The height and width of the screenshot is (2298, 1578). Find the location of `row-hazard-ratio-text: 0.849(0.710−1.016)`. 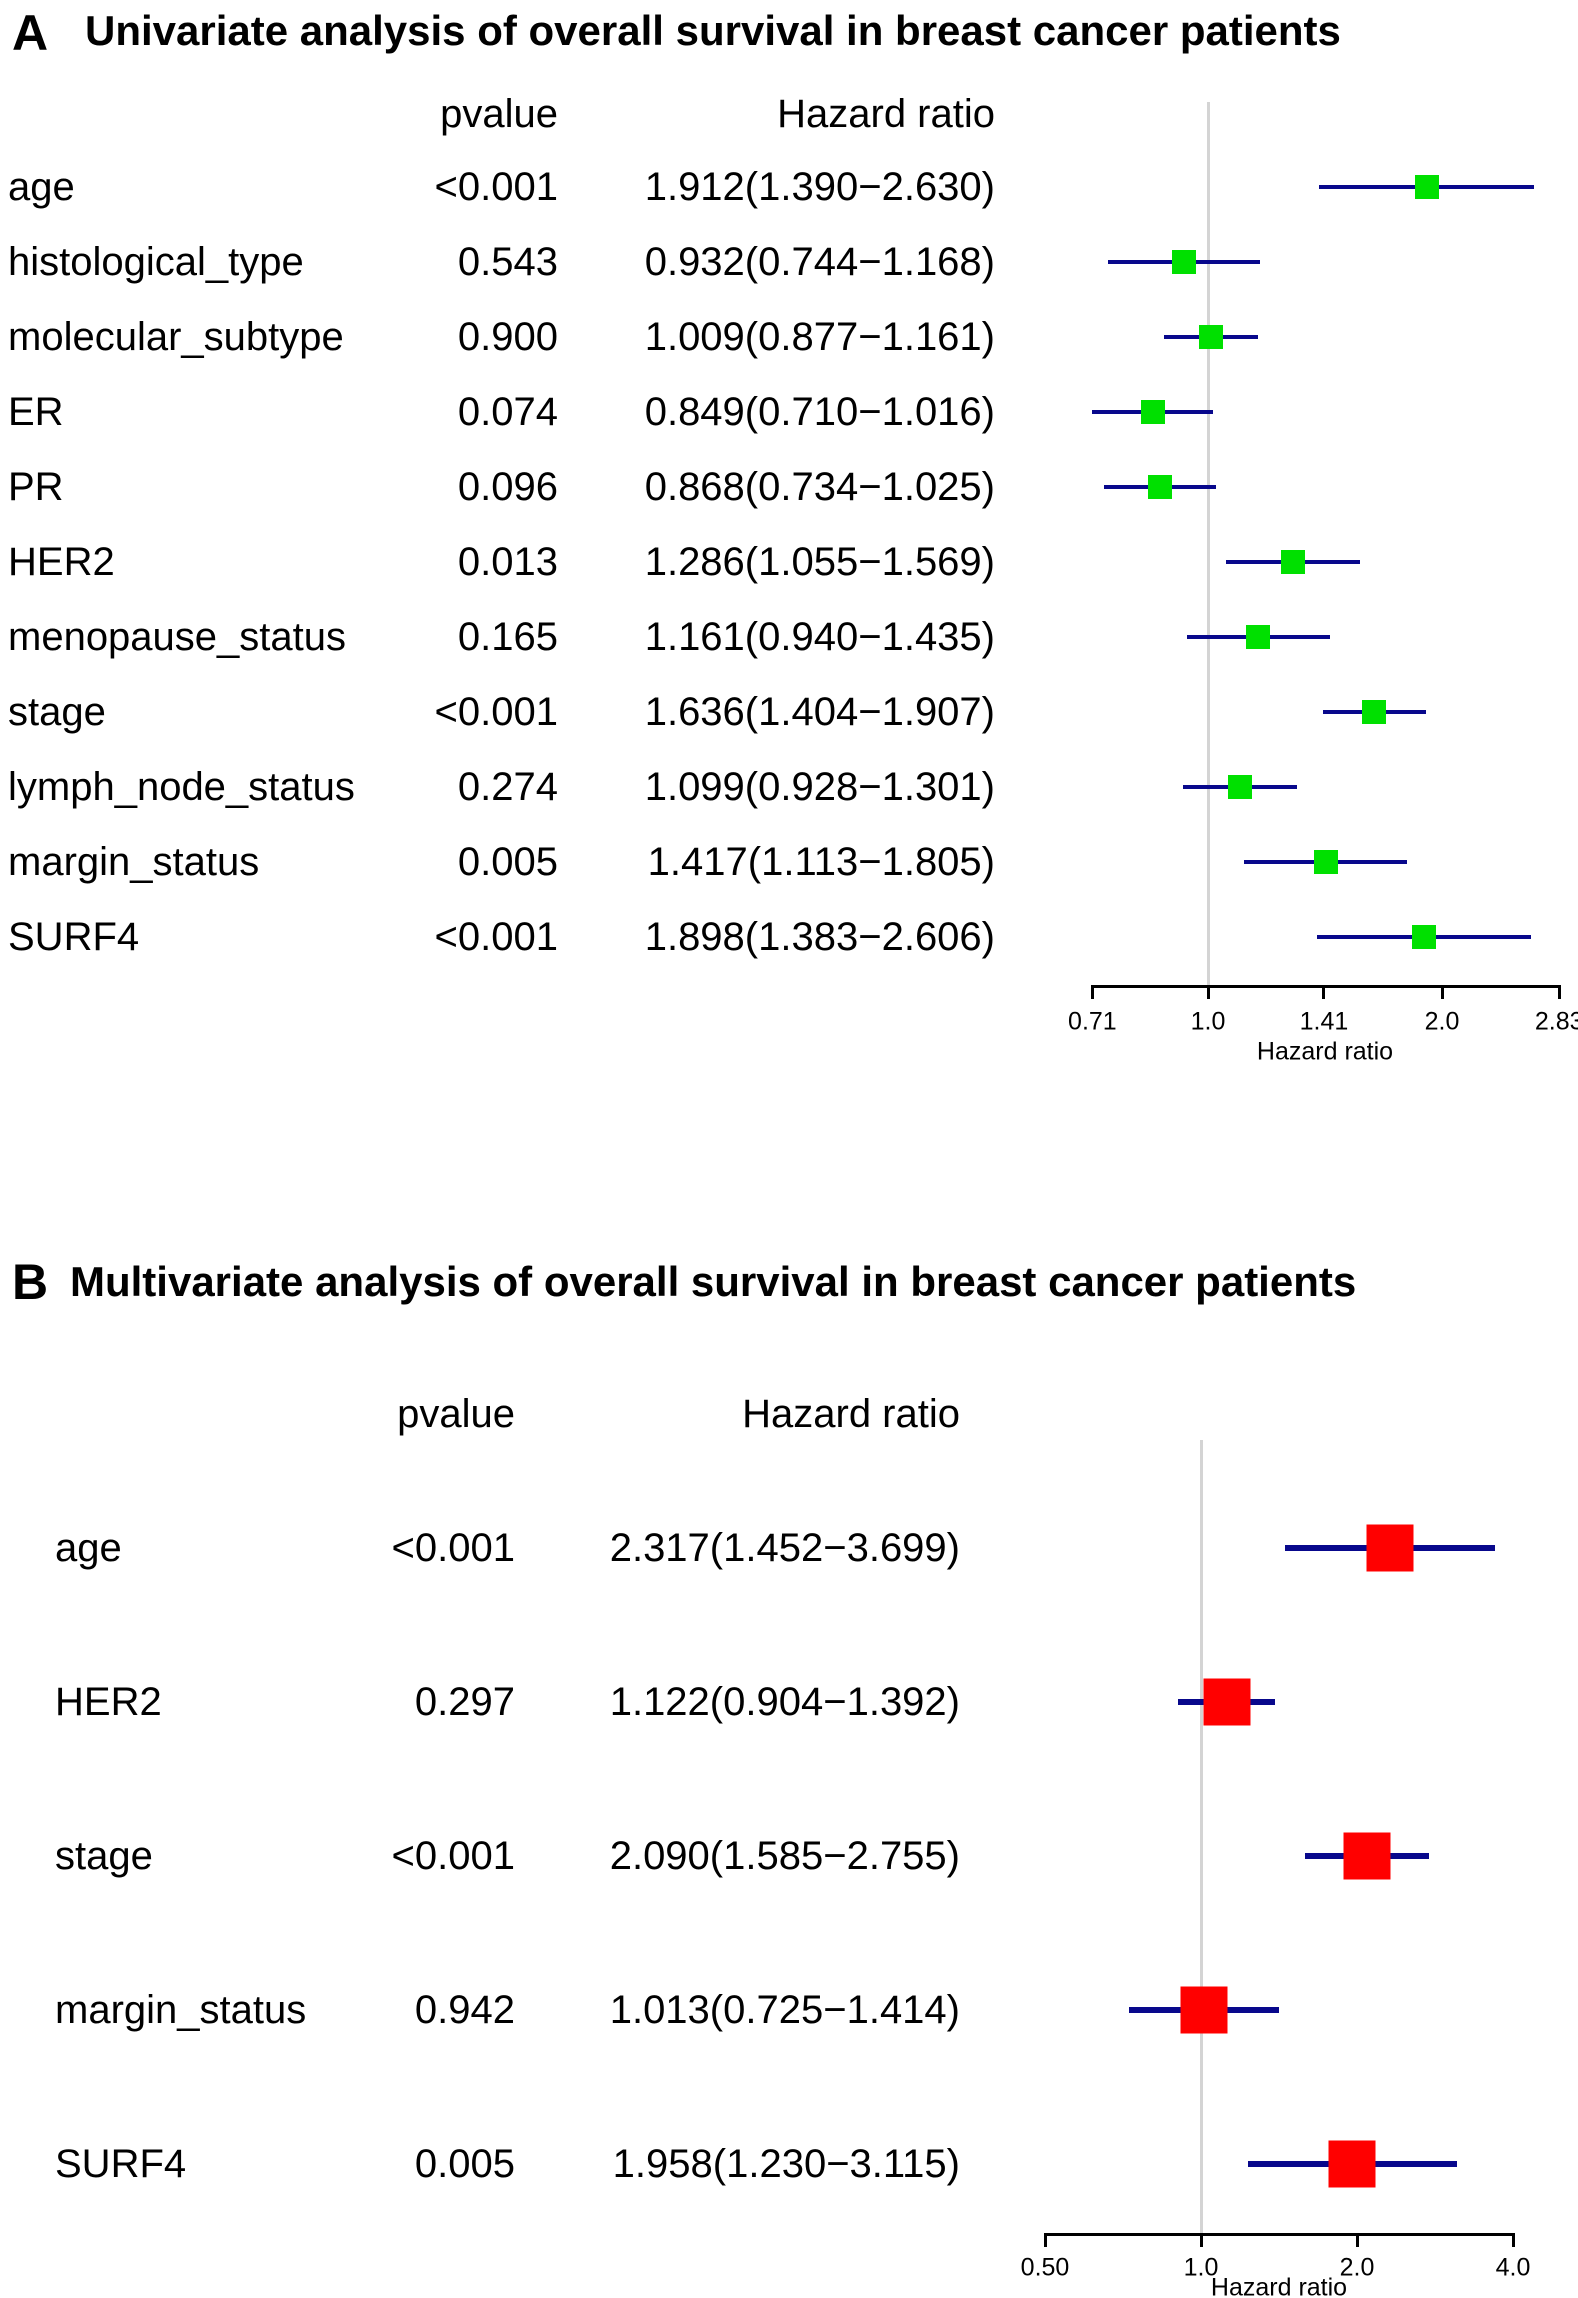

row-hazard-ratio-text: 0.849(0.710−1.016) is located at coordinates (819, 412).